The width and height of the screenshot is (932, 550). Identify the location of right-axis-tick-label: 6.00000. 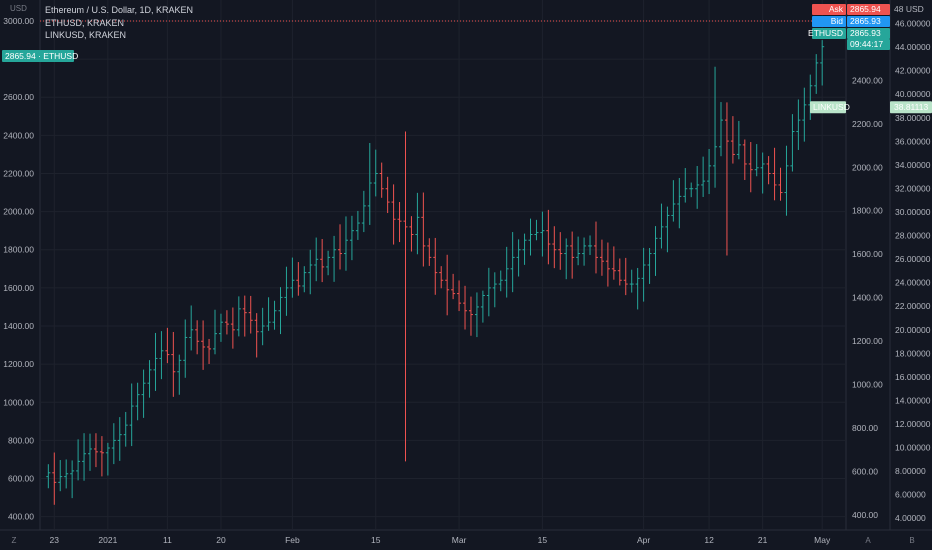
(910, 495).